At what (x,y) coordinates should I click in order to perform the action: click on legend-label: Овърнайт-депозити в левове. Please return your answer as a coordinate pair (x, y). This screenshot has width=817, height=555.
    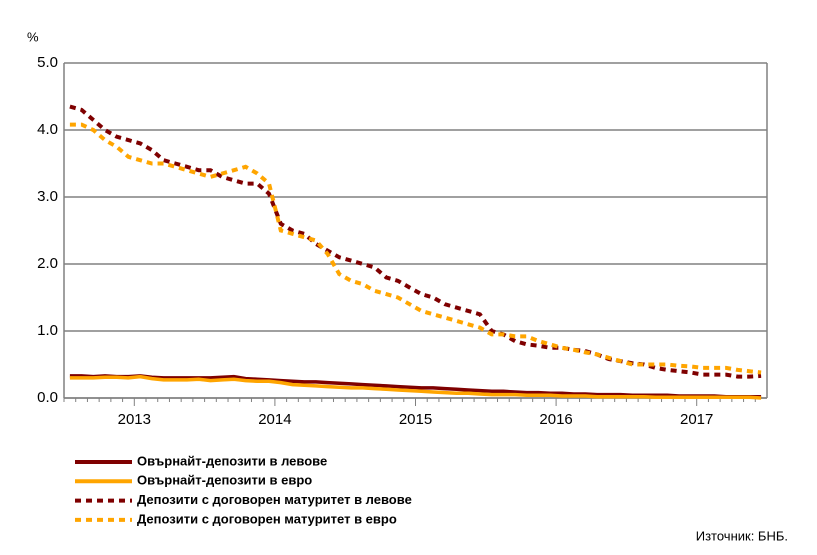
    Looking at the image, I should click on (232, 460).